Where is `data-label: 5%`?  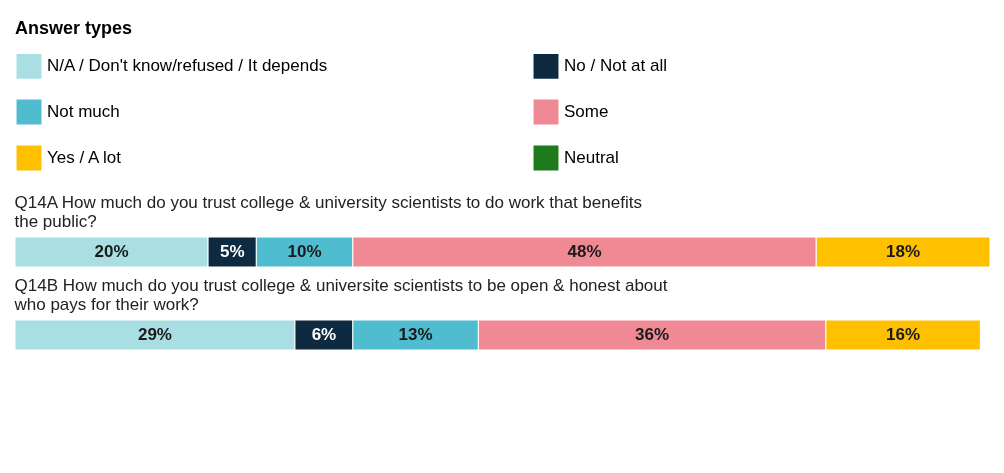
data-label: 5% is located at coordinates (232, 251).